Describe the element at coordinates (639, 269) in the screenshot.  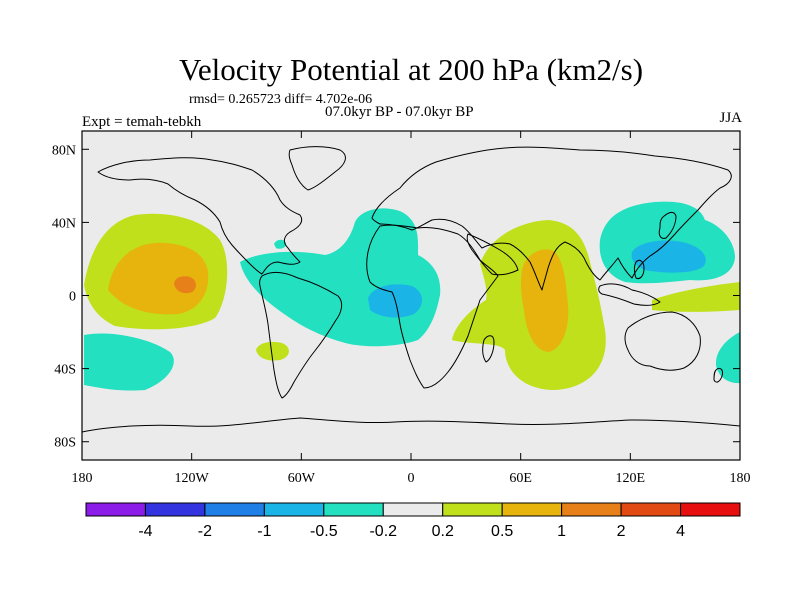
I see `coastline-philippines` at that location.